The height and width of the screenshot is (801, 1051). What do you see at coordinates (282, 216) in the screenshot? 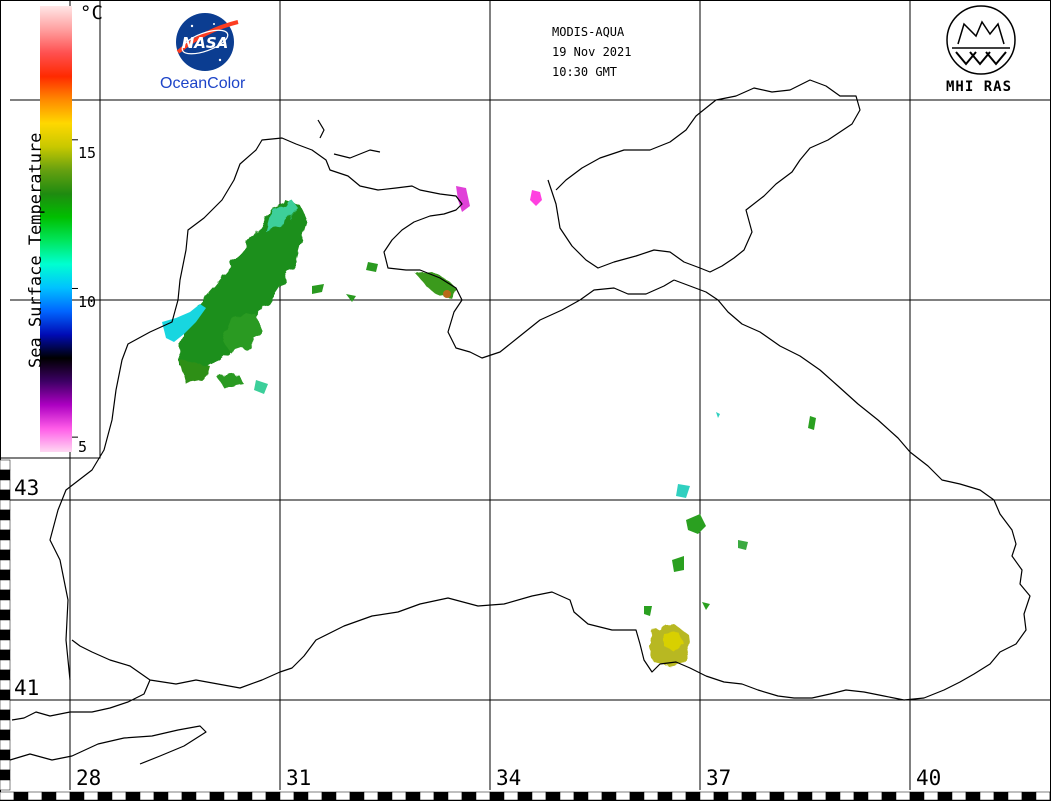
I see `sst-patch-coastal-cyan` at bounding box center [282, 216].